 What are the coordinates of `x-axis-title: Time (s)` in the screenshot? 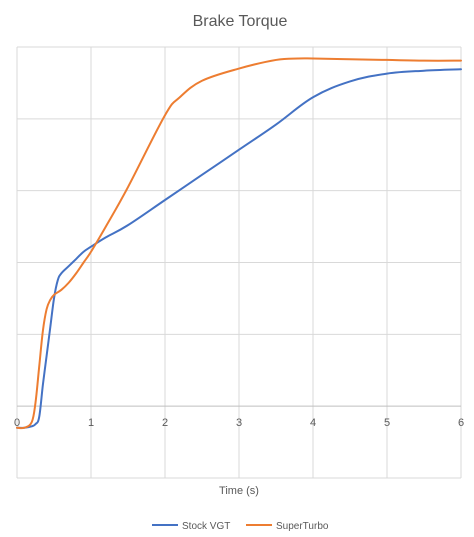 It's located at (239, 491).